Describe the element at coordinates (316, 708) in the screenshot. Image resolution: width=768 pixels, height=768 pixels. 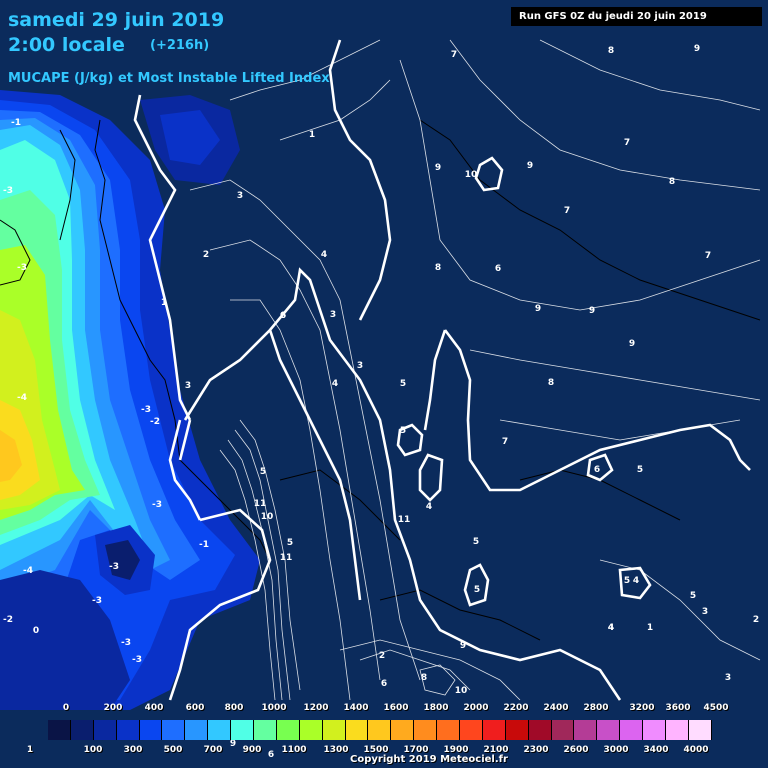
I see `colorbar-label: 1200` at that location.